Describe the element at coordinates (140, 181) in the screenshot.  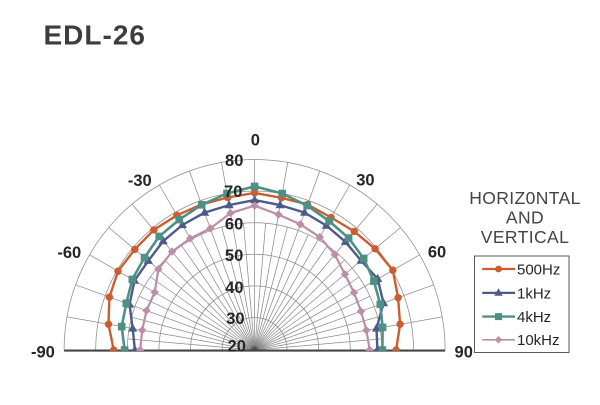
I see `svg-text: -30` at that location.